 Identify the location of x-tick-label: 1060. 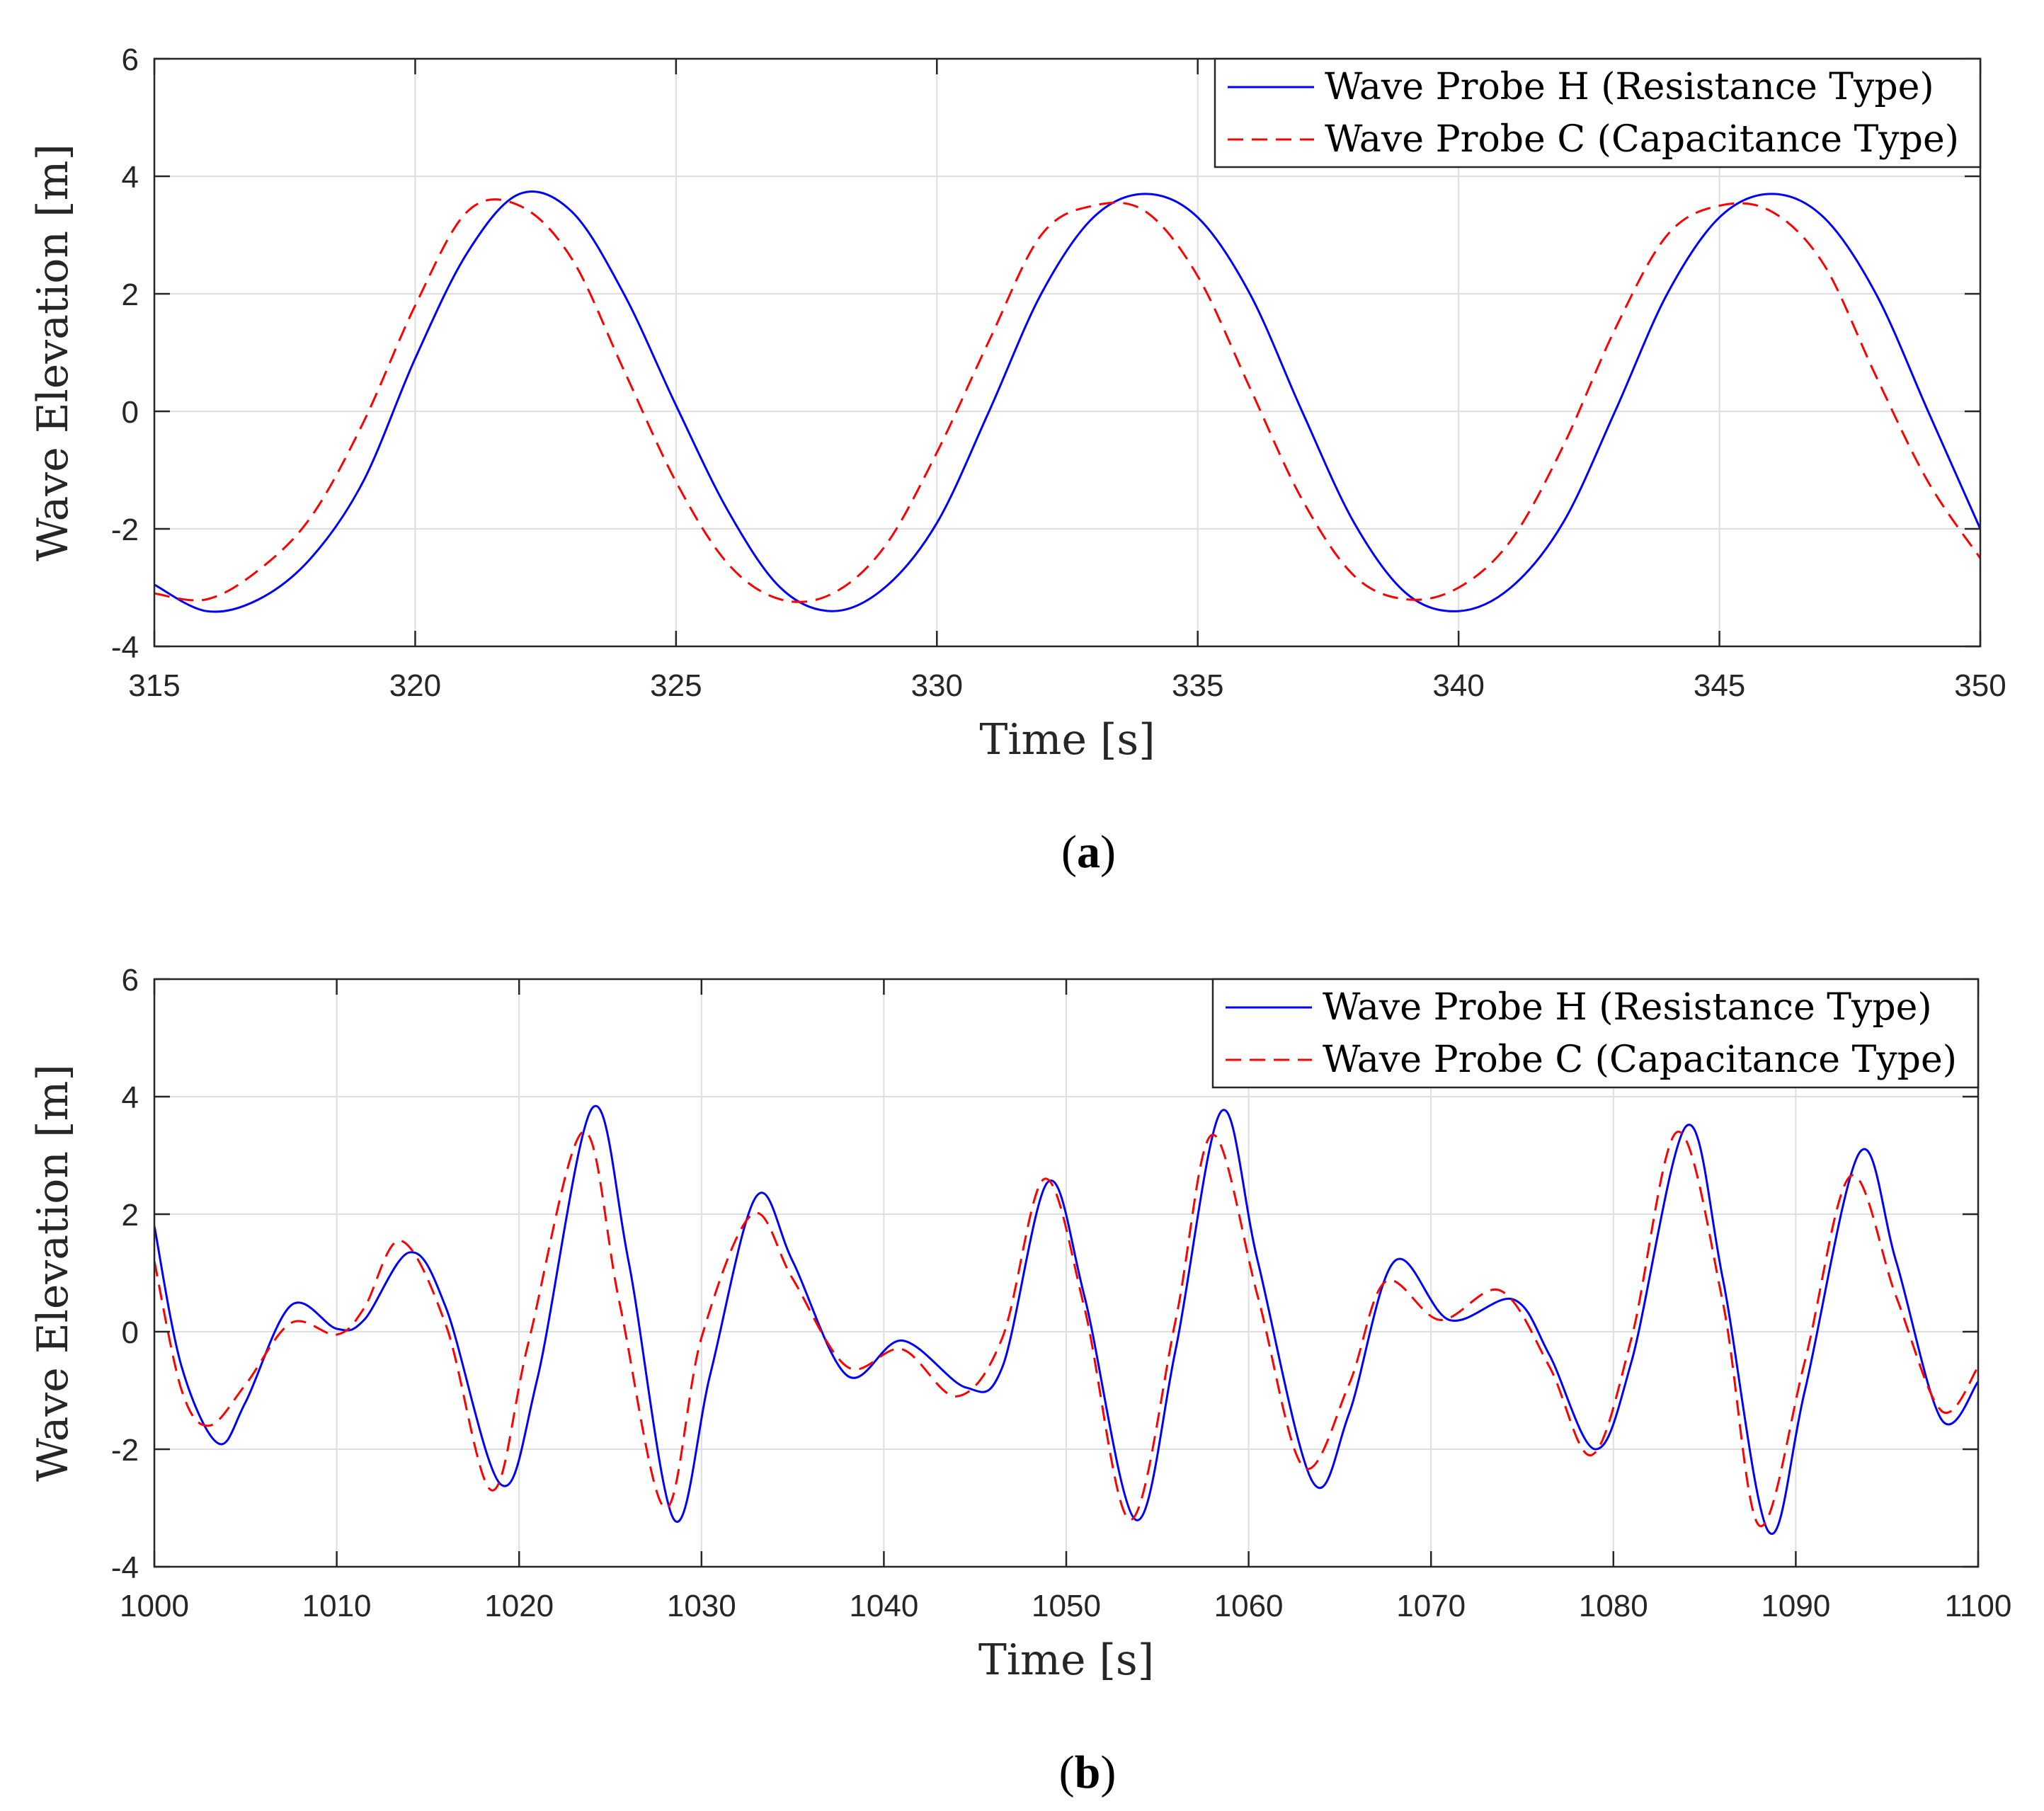
(1249, 1606).